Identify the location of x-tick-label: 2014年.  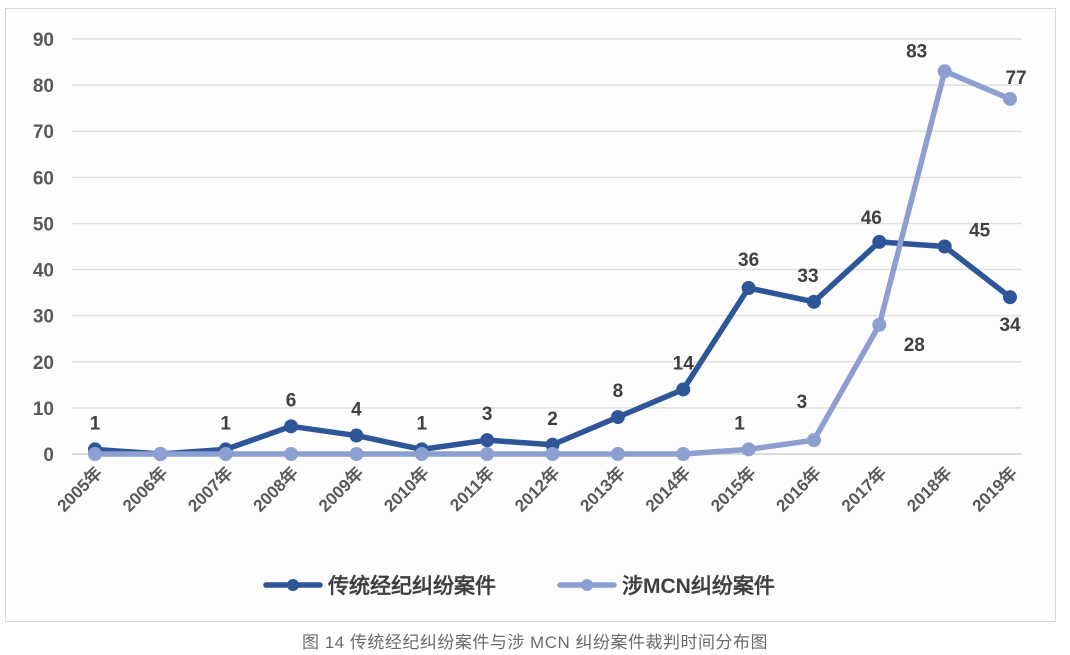
(667, 489).